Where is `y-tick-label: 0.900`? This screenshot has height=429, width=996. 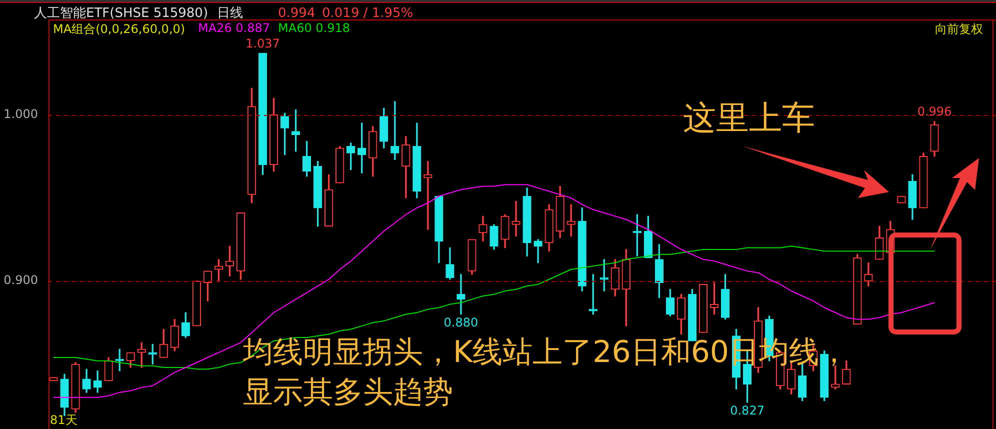 y-tick-label: 0.900 is located at coordinates (21, 280).